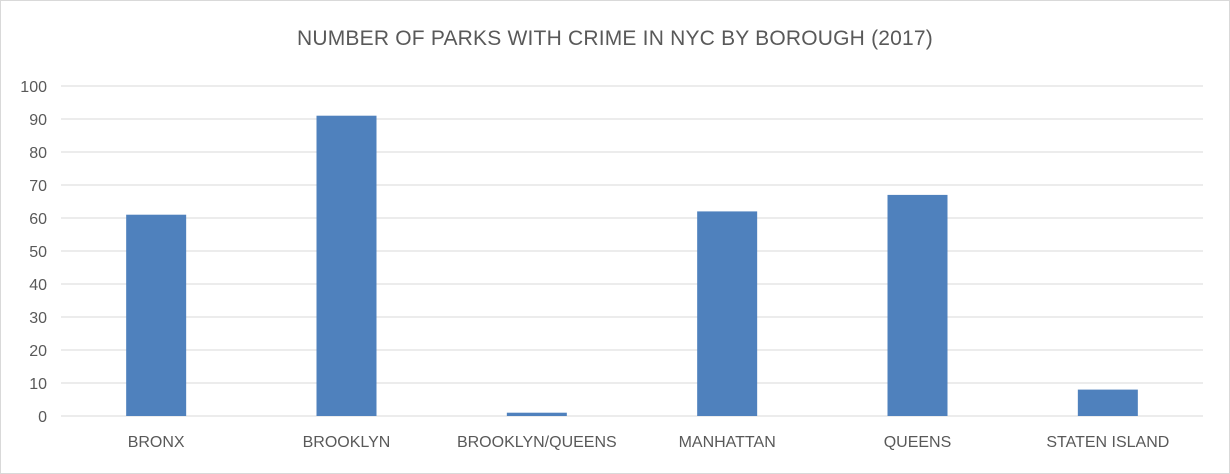 The width and height of the screenshot is (1230, 474). I want to click on y-tick-label: 0, so click(42, 417).